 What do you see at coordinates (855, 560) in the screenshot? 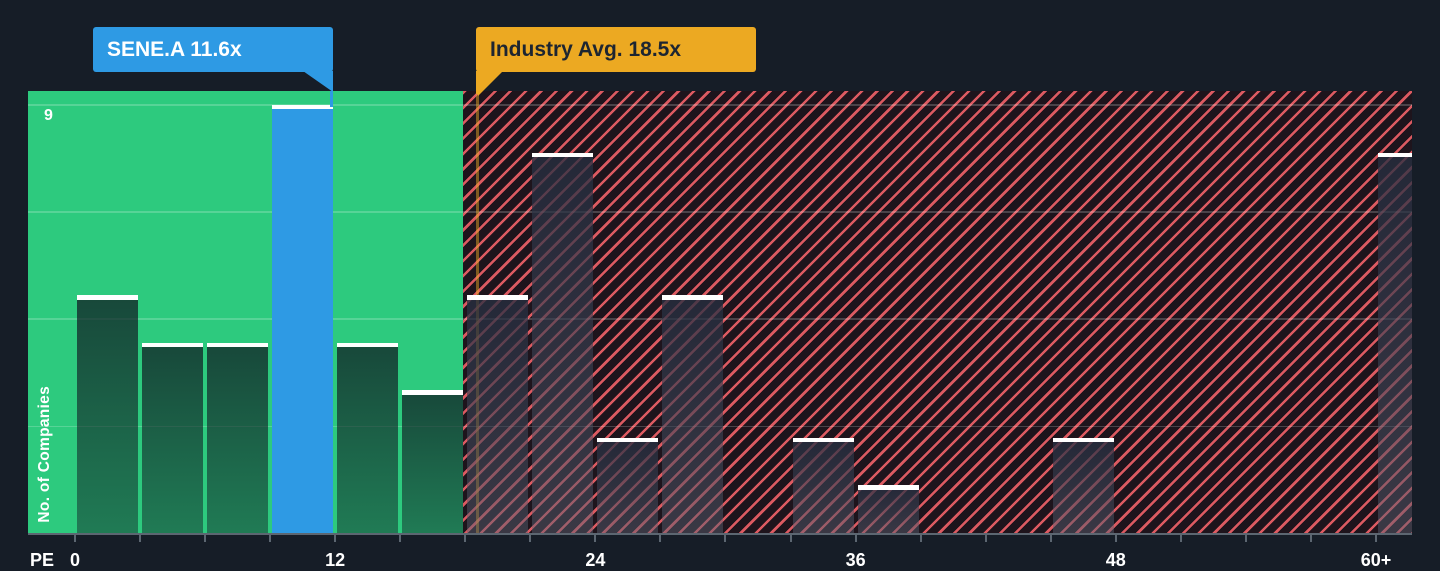
I see `x-axis-label-36: 36` at bounding box center [855, 560].